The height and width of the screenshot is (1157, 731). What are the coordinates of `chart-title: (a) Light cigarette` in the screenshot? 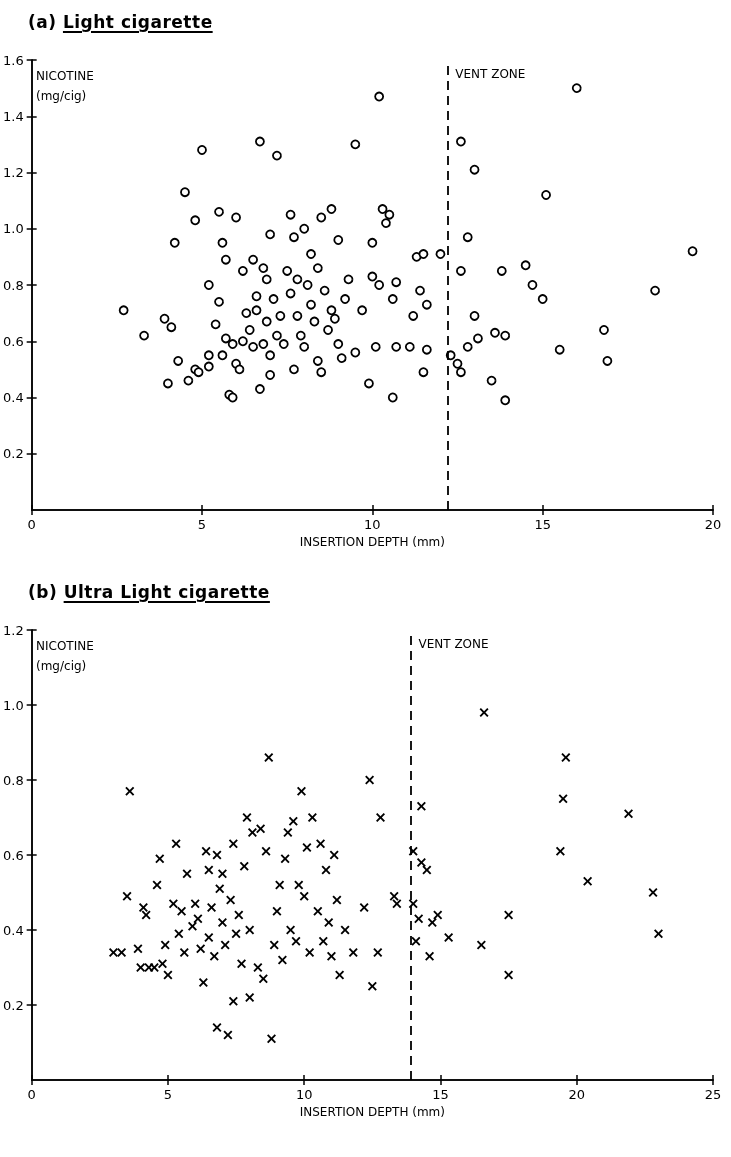 It's located at (120, 22).